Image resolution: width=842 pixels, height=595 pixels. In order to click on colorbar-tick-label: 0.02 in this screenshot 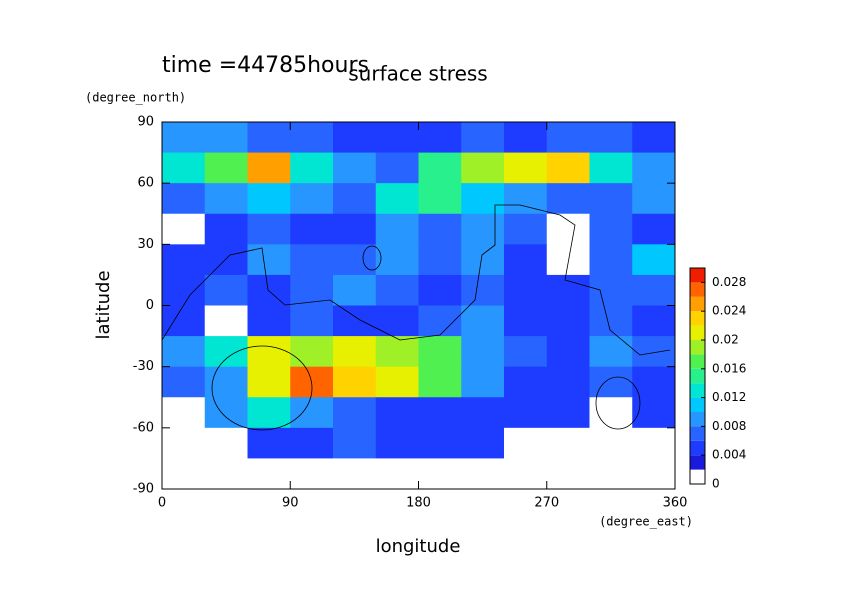, I will do `click(725, 340)`.